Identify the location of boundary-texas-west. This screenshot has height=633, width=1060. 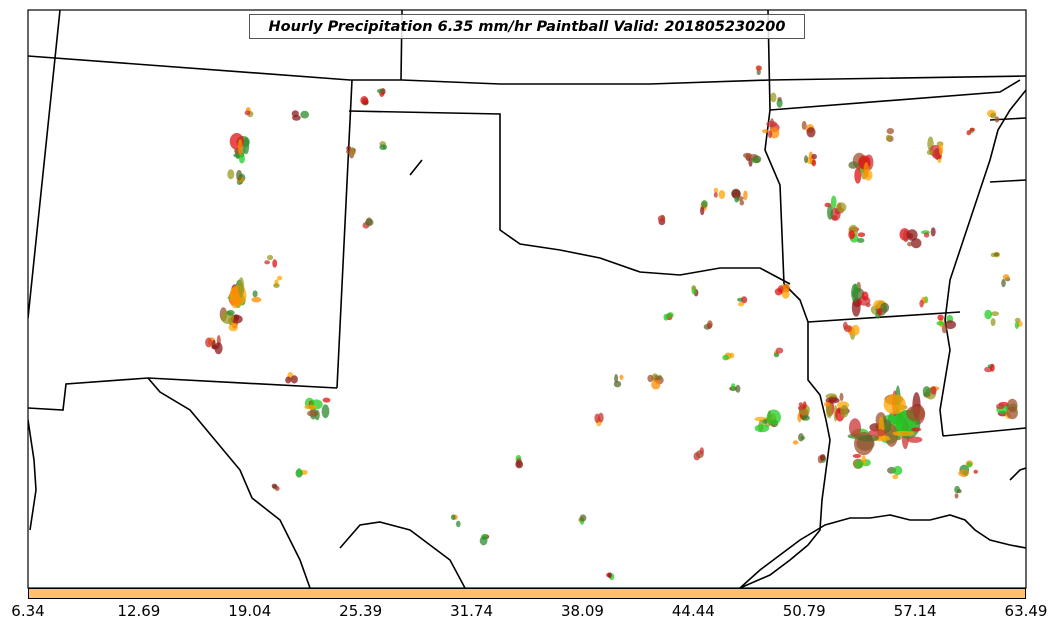
(229, 482).